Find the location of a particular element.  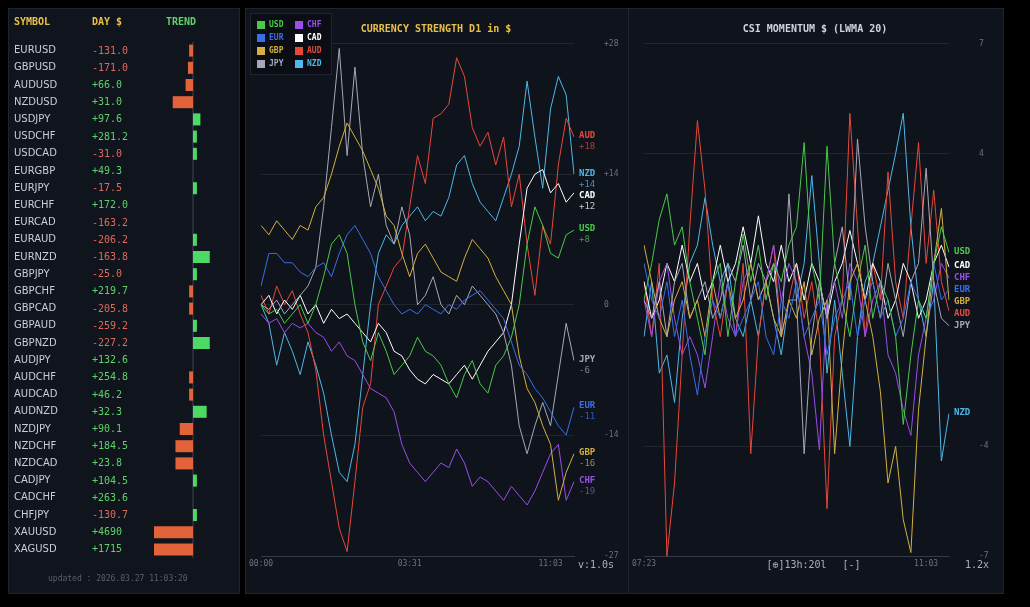

legend-label: USD is located at coordinates (276, 24).